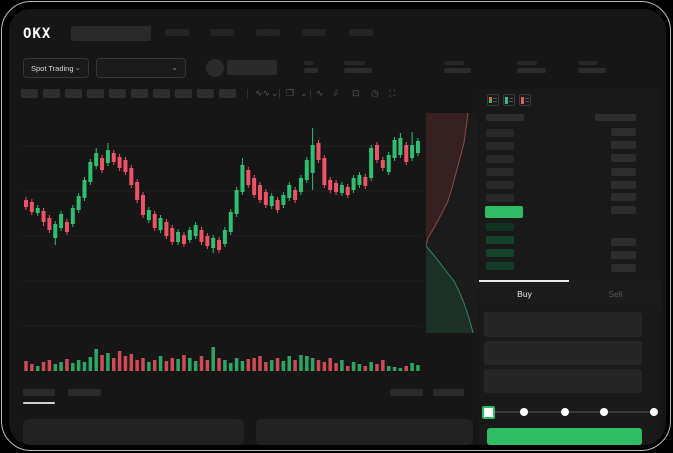  Describe the element at coordinates (263, 93) in the screenshot. I see `indicators-icon: ∿∿` at that location.